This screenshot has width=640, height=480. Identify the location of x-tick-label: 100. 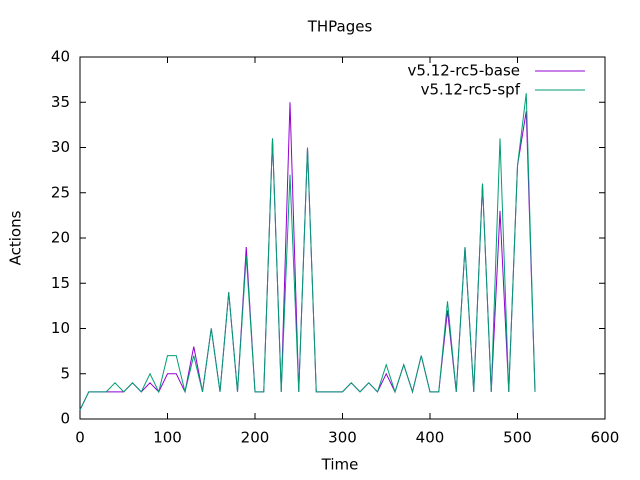
(167, 438).